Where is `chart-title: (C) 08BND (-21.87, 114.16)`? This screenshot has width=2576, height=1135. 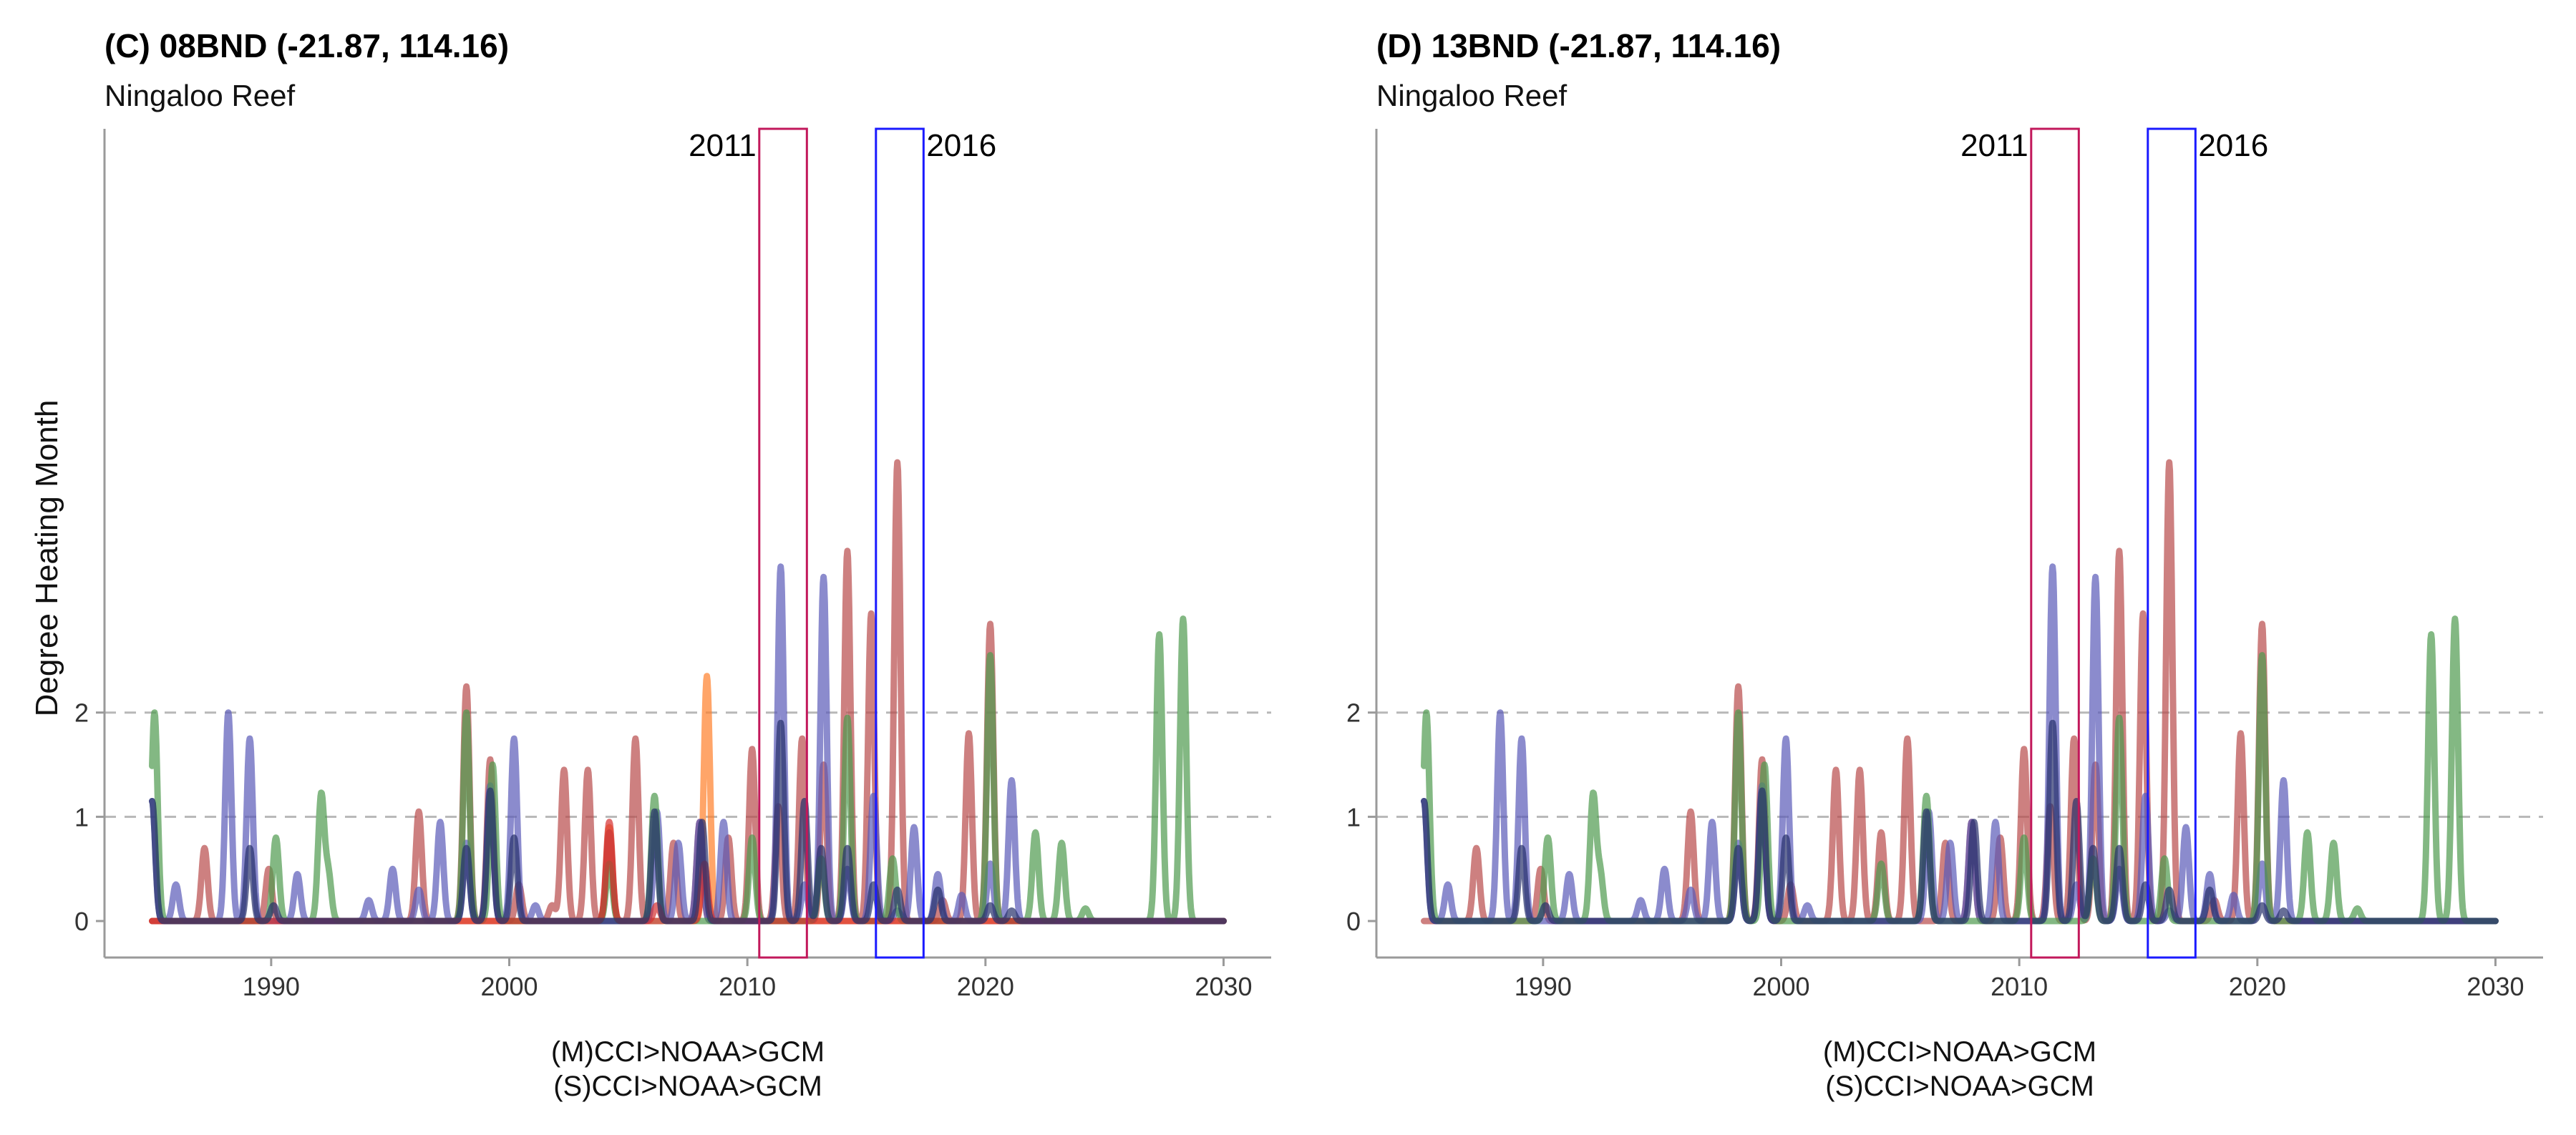
chart-title: (C) 08BND (-21.87, 114.16) is located at coordinates (307, 45).